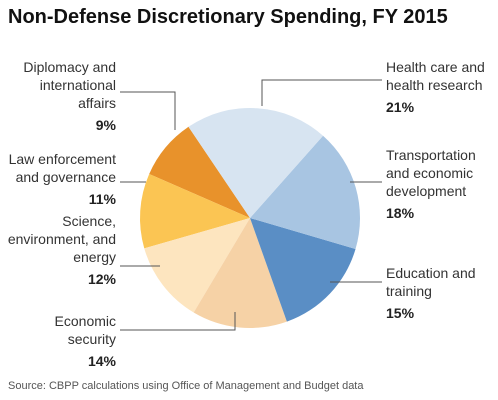 This screenshot has height=400, width=498. I want to click on category-label: Science, environment, and energy, so click(61, 239).